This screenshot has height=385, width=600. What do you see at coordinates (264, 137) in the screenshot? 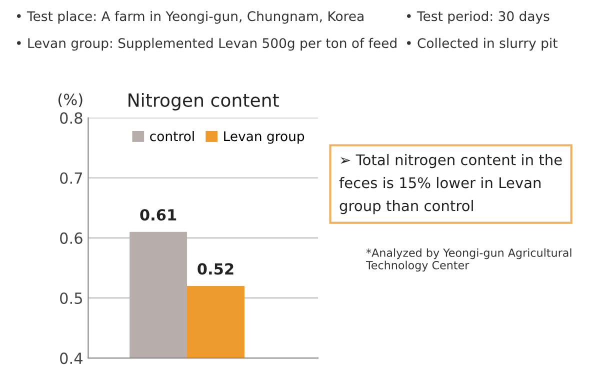
I see `legend-label: Levan group` at bounding box center [264, 137].